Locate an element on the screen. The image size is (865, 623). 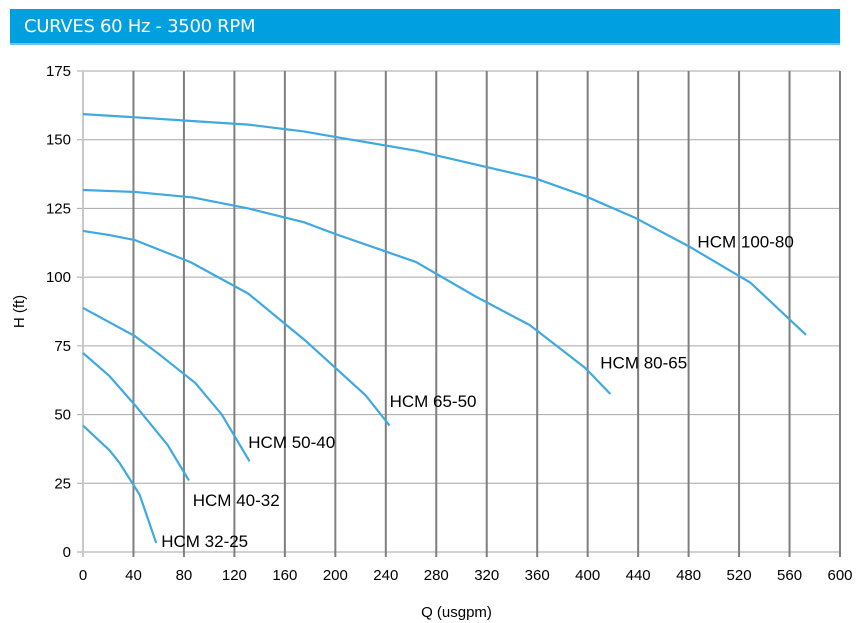
header-bar: CURVES 60 Hz - 3500 RPM is located at coordinates (425, 27).